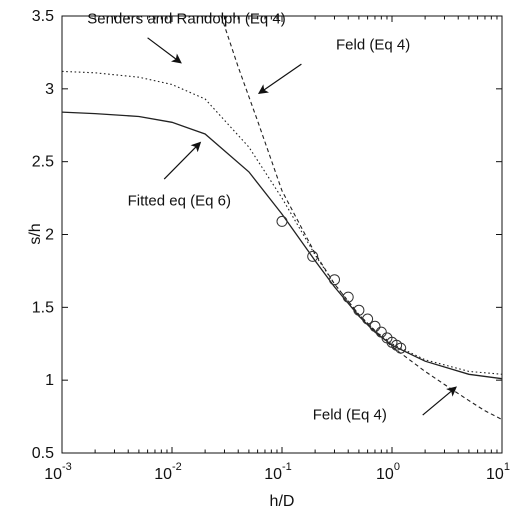 The image size is (518, 519). What do you see at coordinates (164, 50) in the screenshot?
I see `annotation-arrow-senders` at bounding box center [164, 50].